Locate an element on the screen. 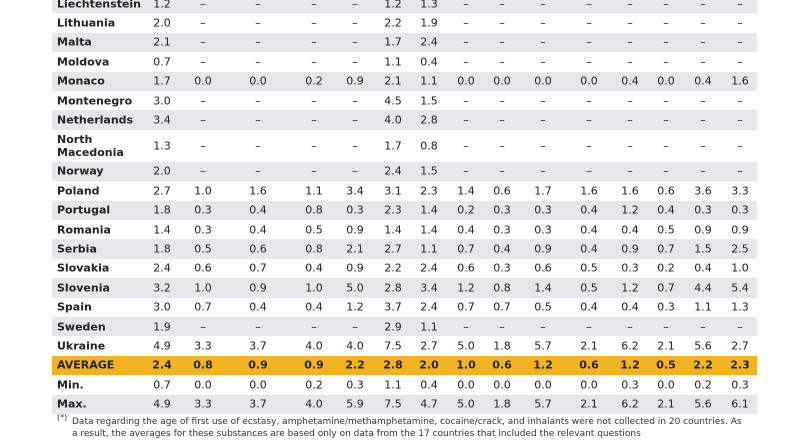  table-cell: 4.7 is located at coordinates (429, 404).